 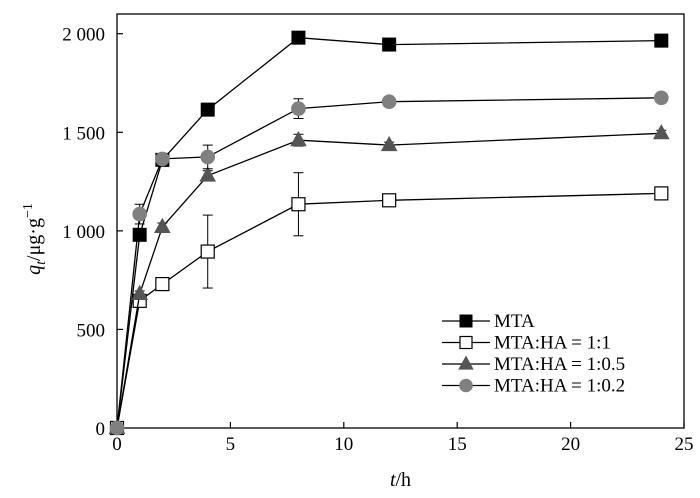 I want to click on x-tick-label: 0, so click(x=117, y=444).